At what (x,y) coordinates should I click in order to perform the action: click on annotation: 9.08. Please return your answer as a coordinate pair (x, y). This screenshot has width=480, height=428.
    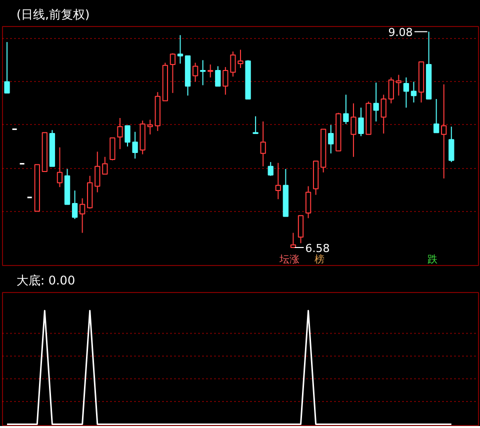
    Looking at the image, I should click on (400, 33).